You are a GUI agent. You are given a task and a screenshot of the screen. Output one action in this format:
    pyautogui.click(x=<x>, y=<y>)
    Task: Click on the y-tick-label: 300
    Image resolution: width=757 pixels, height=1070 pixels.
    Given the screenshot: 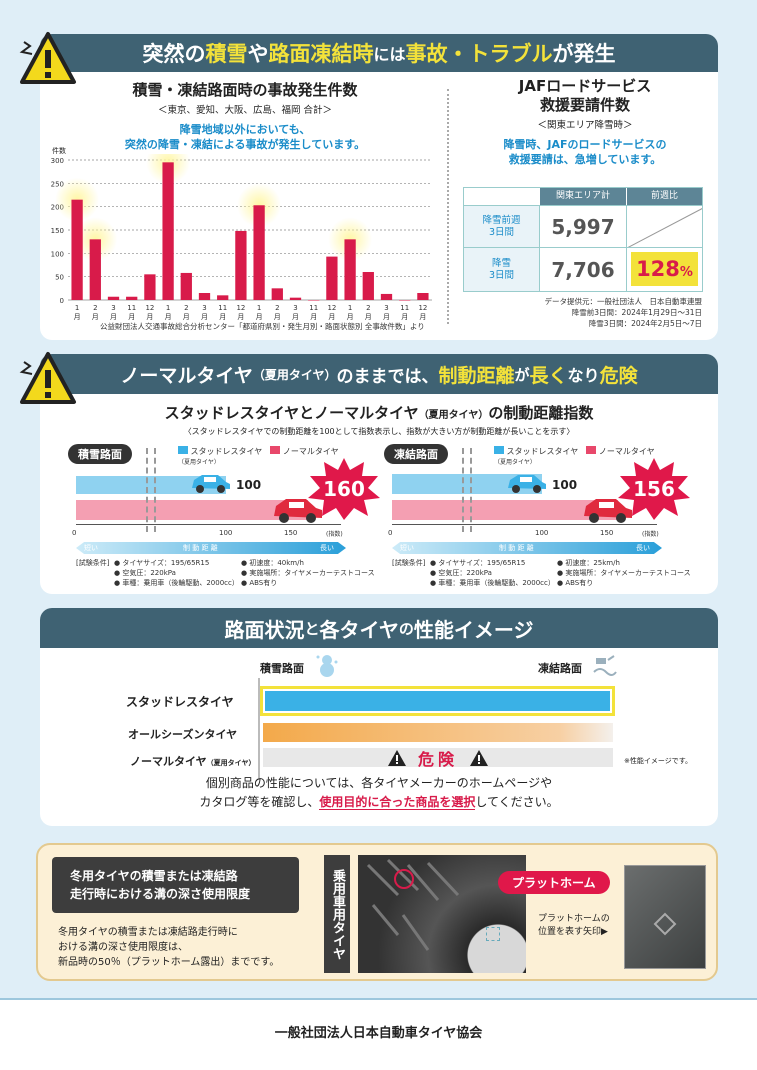 What is the action you would take?
    pyautogui.click(x=57, y=161)
    